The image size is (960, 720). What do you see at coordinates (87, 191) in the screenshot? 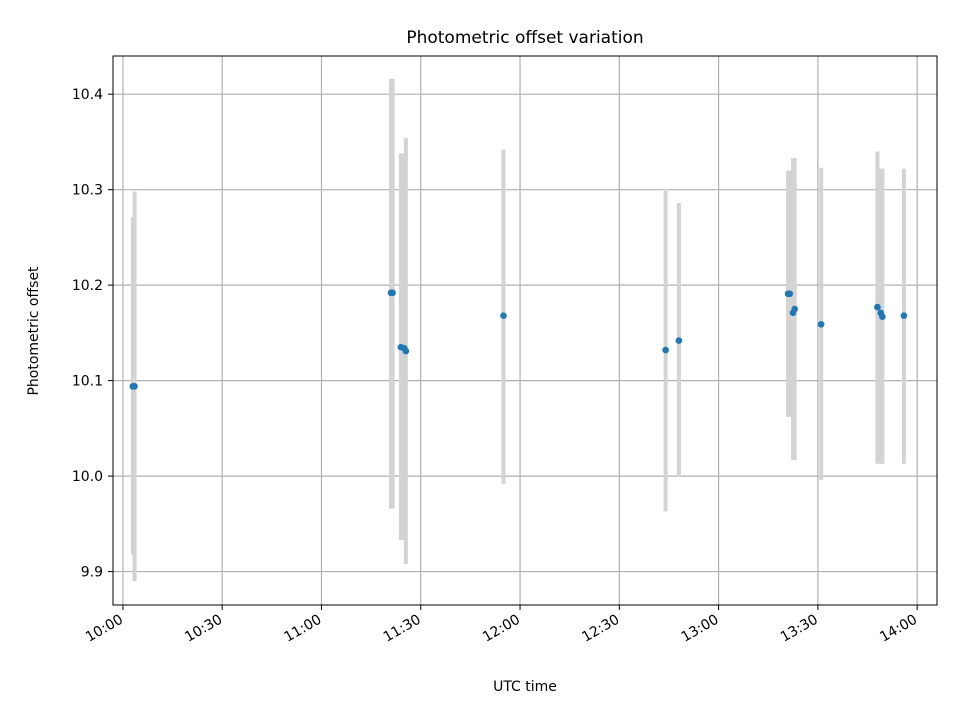
I see `y-tick-label: 10.3` at bounding box center [87, 191].